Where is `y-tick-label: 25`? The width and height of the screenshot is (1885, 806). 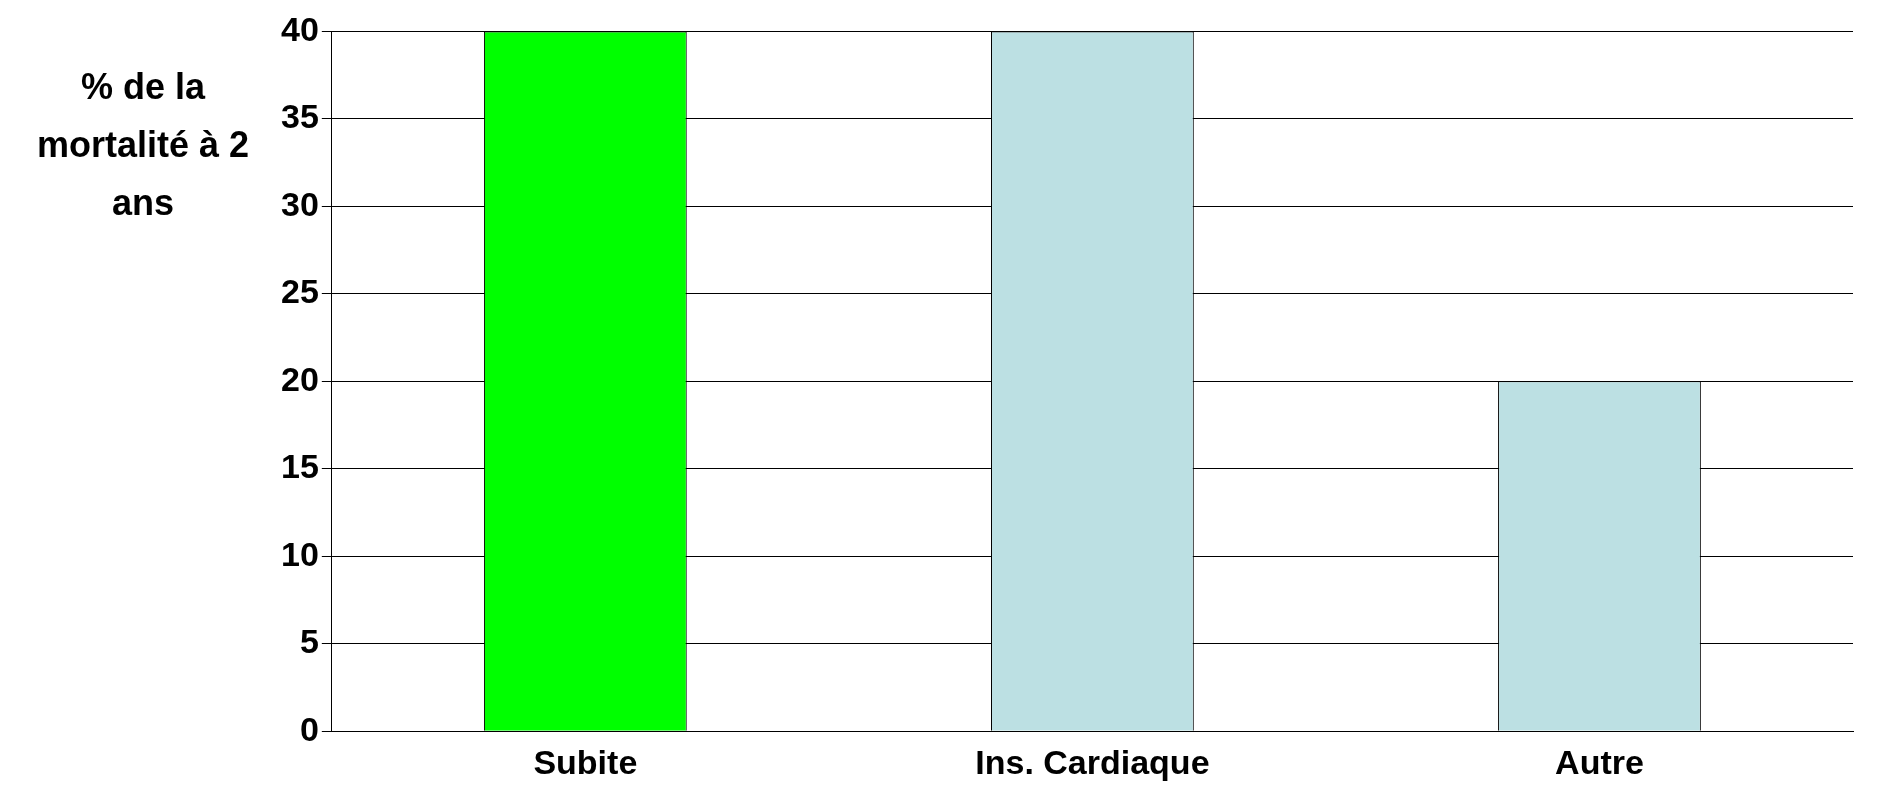
y-tick-label: 25 is located at coordinates (299, 291).